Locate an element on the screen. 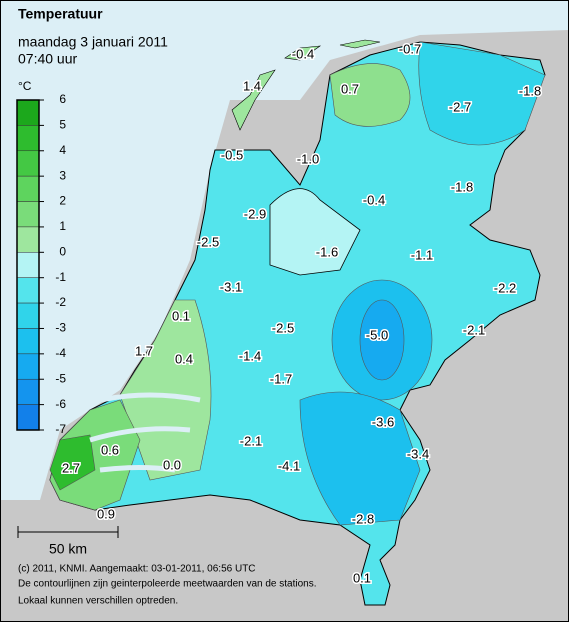  station-value: 0.6 is located at coordinates (110, 449).